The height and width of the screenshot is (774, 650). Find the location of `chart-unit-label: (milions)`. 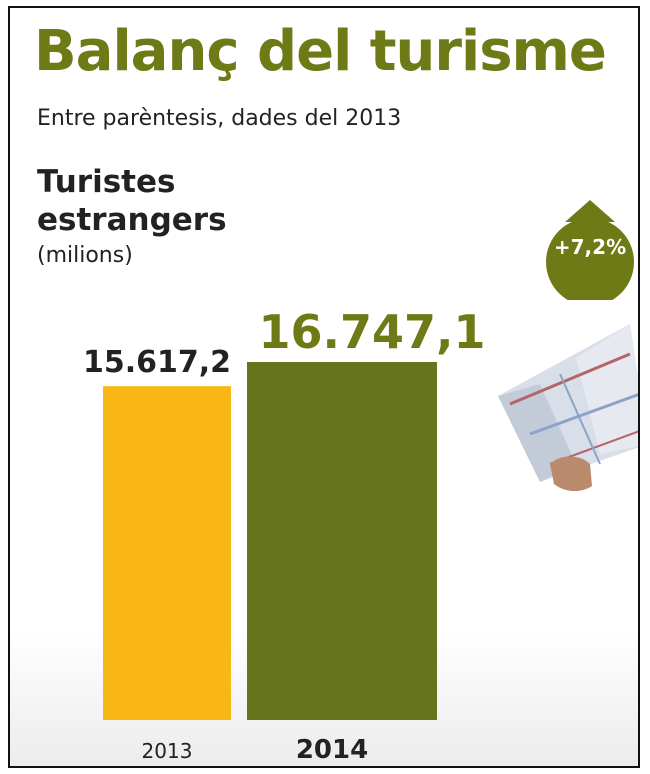

chart-unit-label: (milions) is located at coordinates (85, 255).